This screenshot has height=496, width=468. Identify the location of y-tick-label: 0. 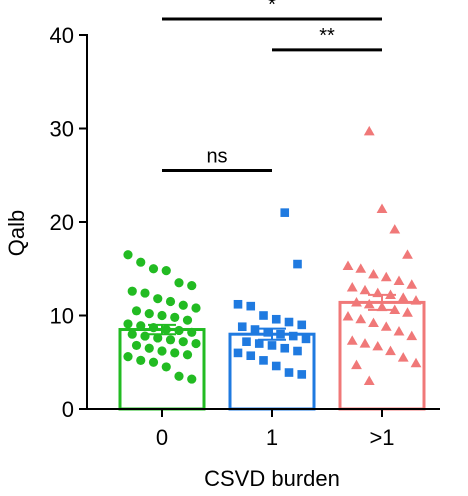
(68, 409).